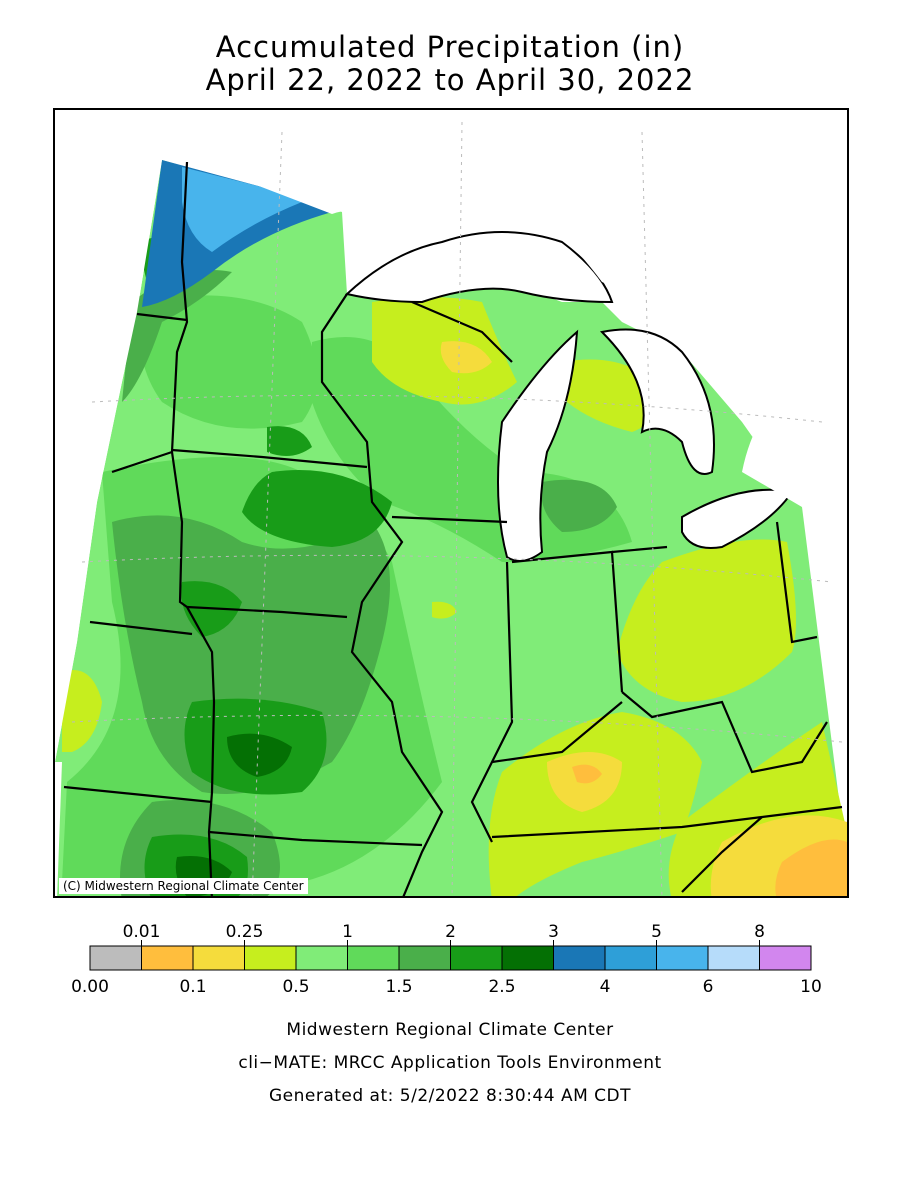  Describe the element at coordinates (242, 209) in the screenshot. I see `precip-zone-blue` at that location.